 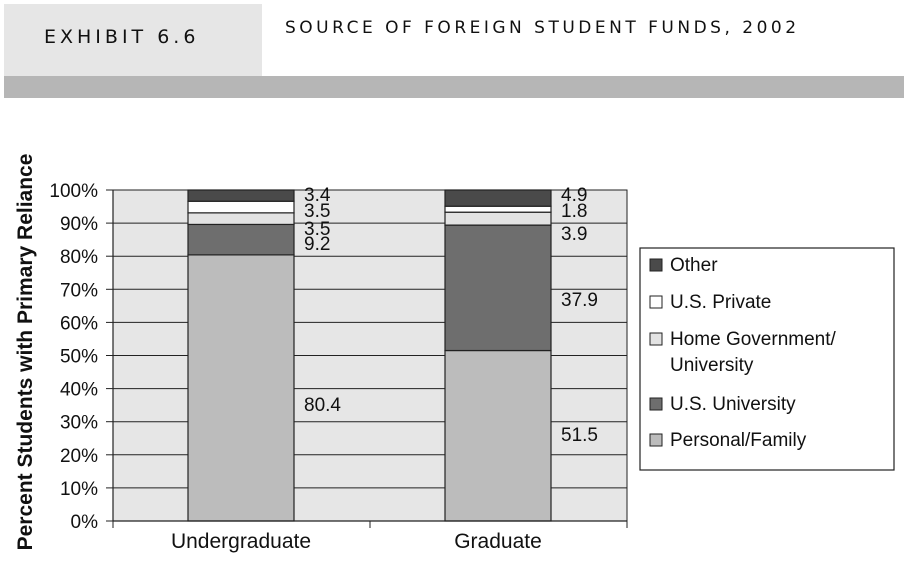 What do you see at coordinates (579, 300) in the screenshot?
I see `data-label: 37.9` at bounding box center [579, 300].